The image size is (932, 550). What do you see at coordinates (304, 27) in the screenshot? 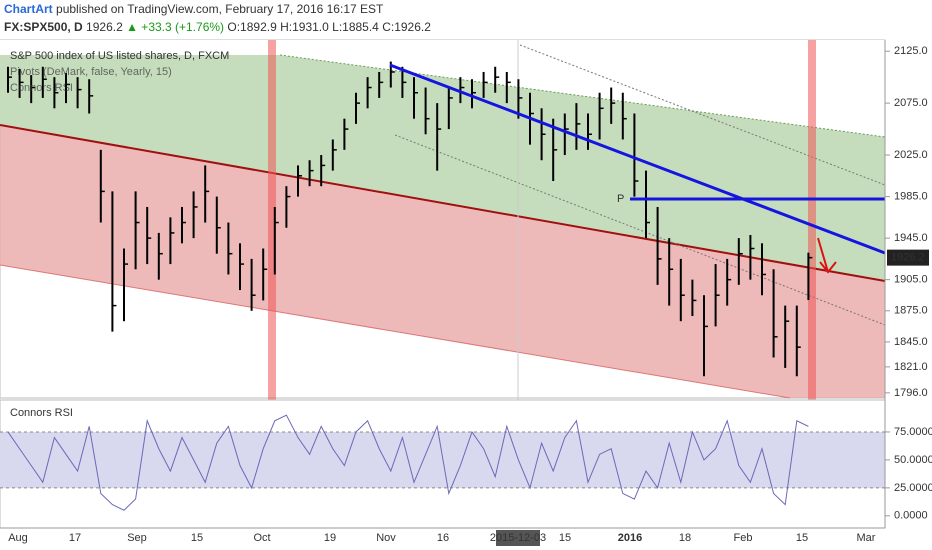
I see `high: H:1931.0` at bounding box center [304, 27].